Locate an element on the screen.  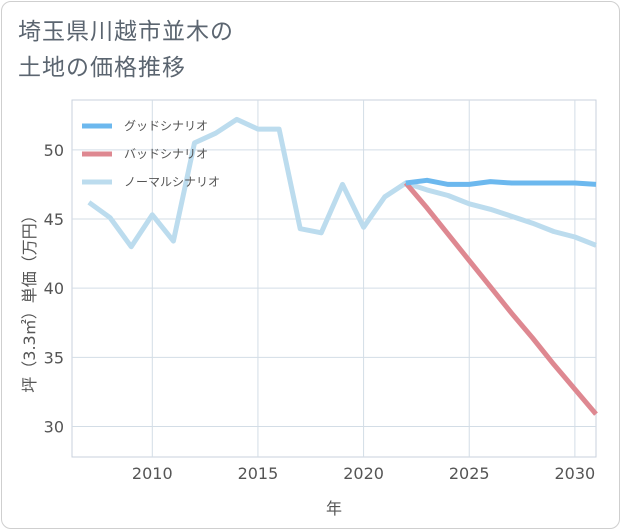
y-axis-label: 坪（3.3㎡）単価（万円） is located at coordinates (29, 299).